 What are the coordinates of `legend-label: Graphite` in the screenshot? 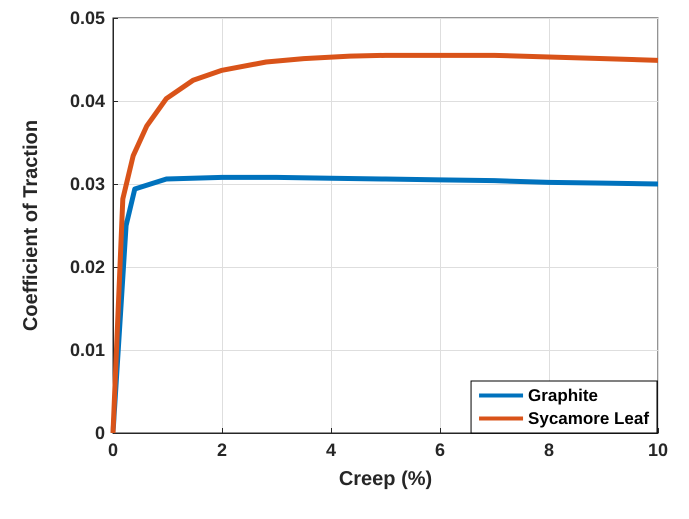 It's located at (563, 395).